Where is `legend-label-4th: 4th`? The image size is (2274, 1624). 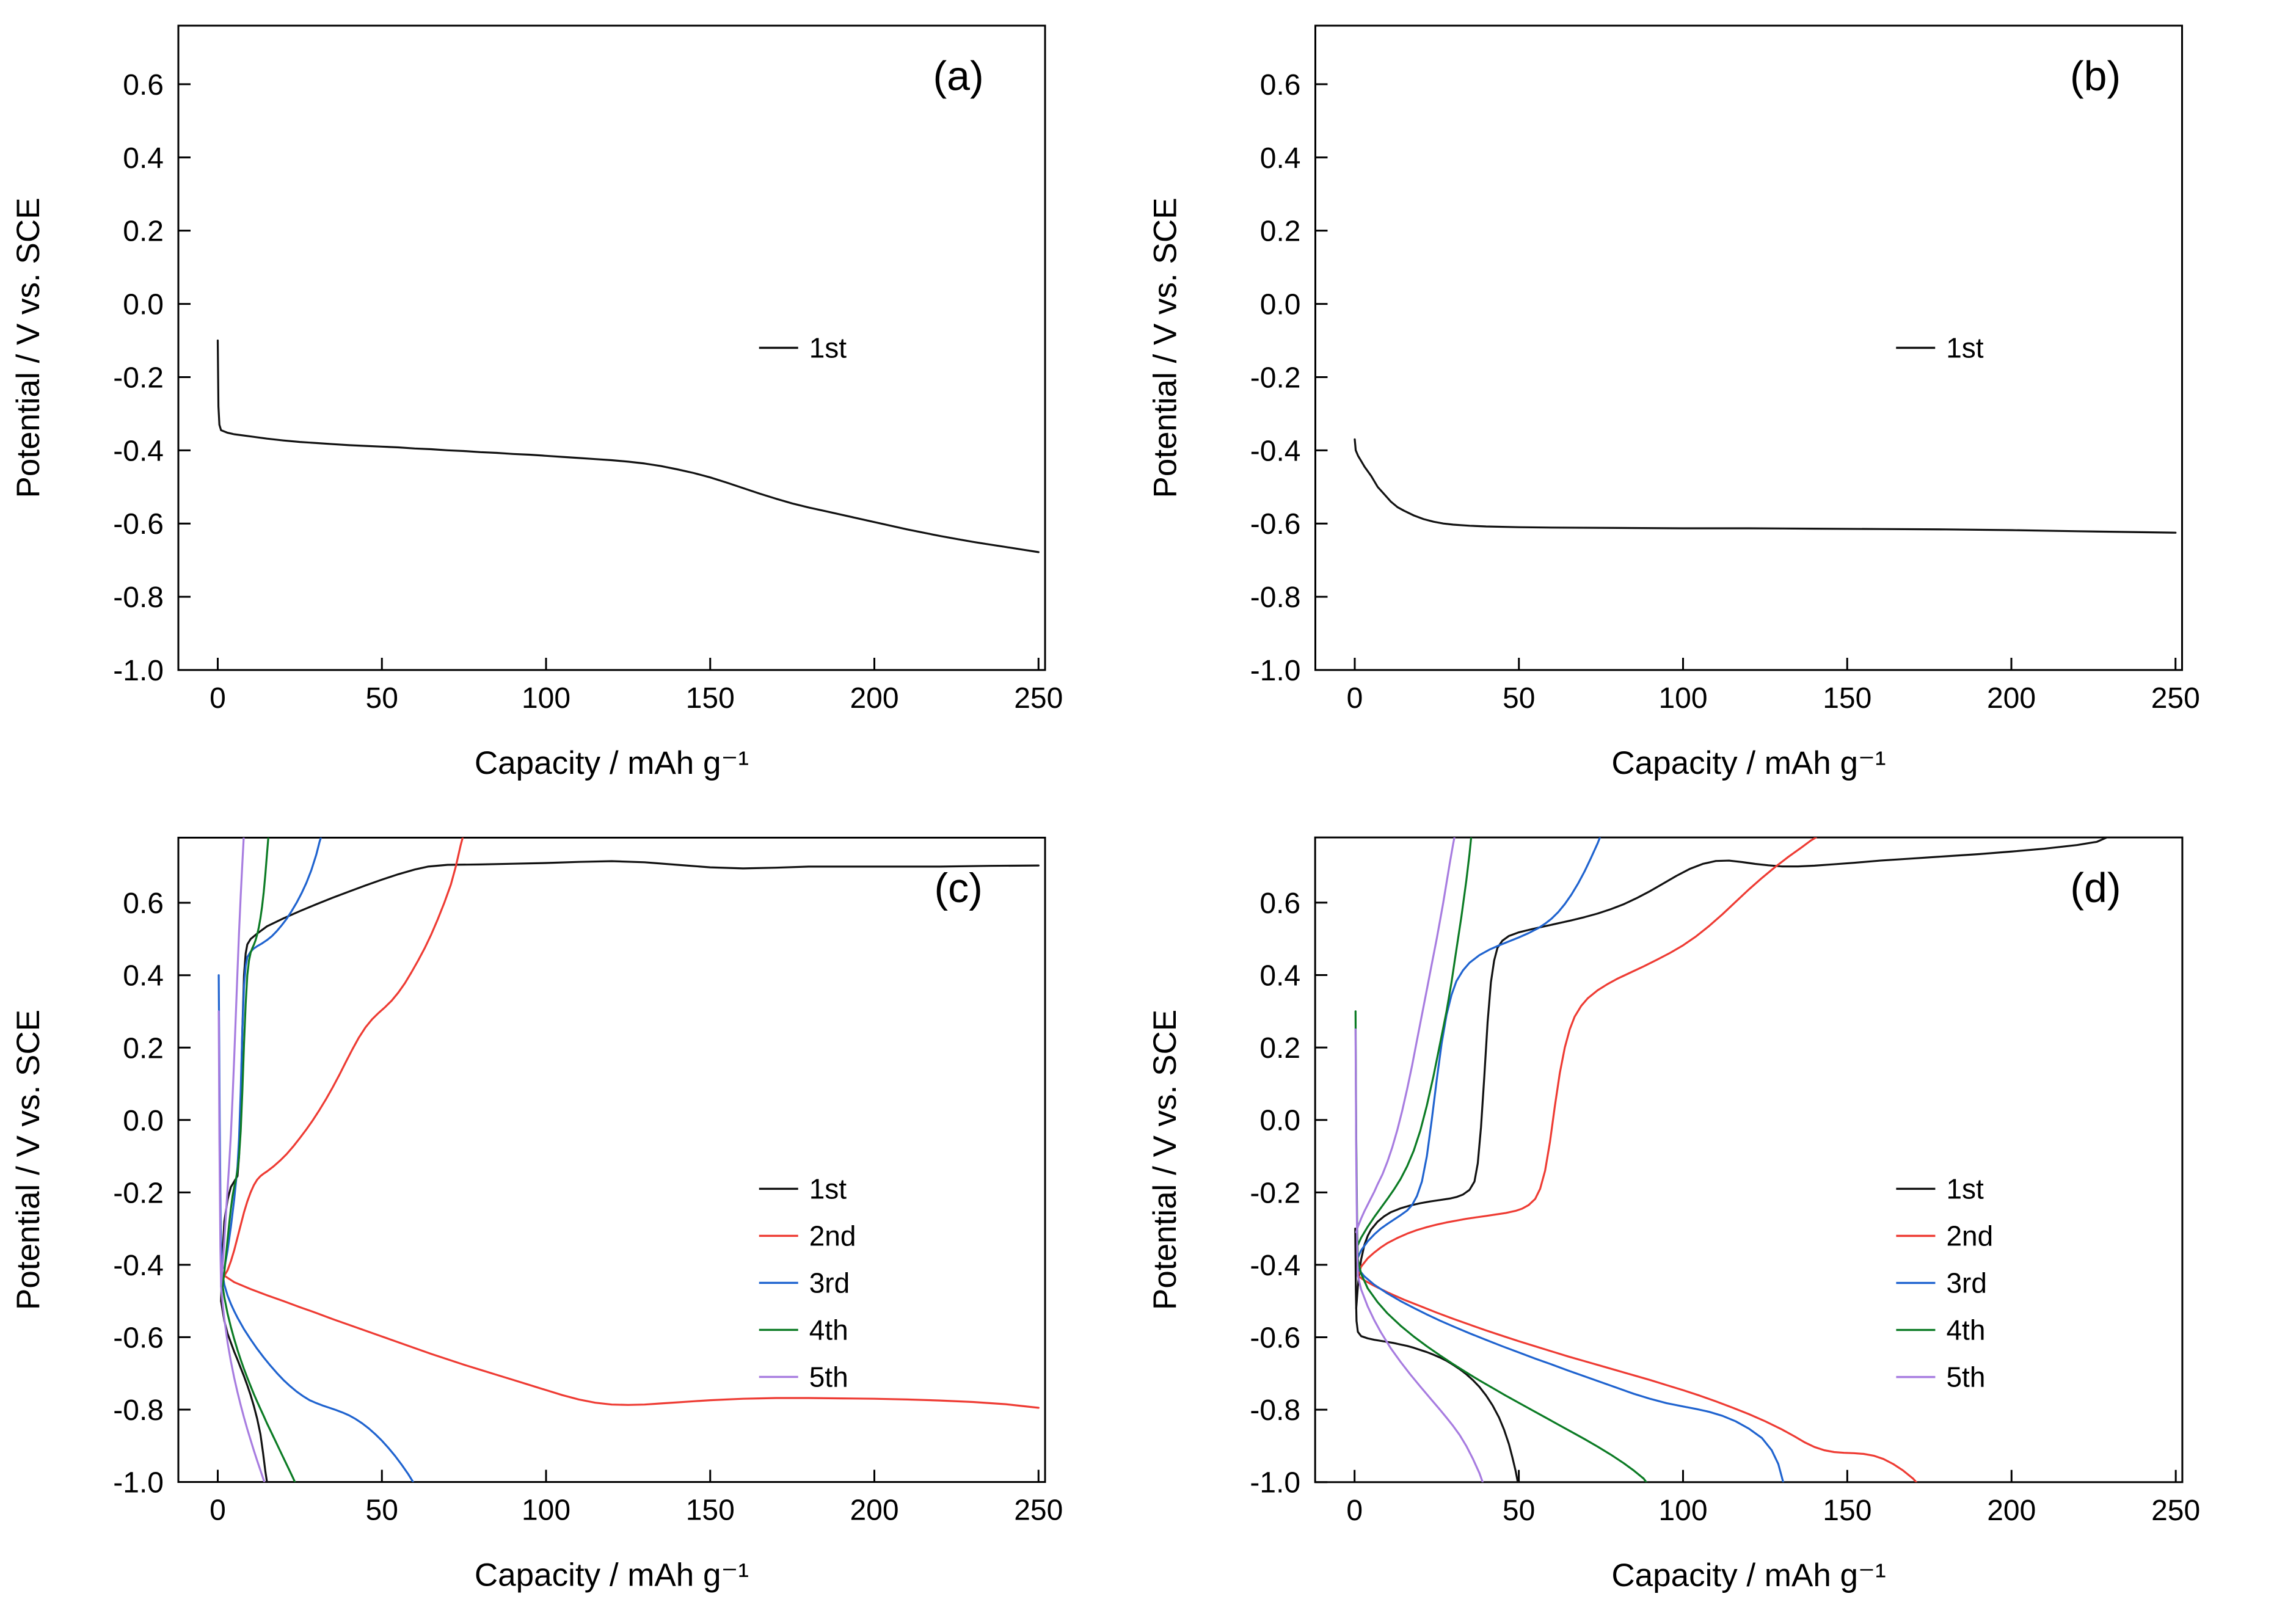 legend-label-4th: 4th is located at coordinates (828, 1329).